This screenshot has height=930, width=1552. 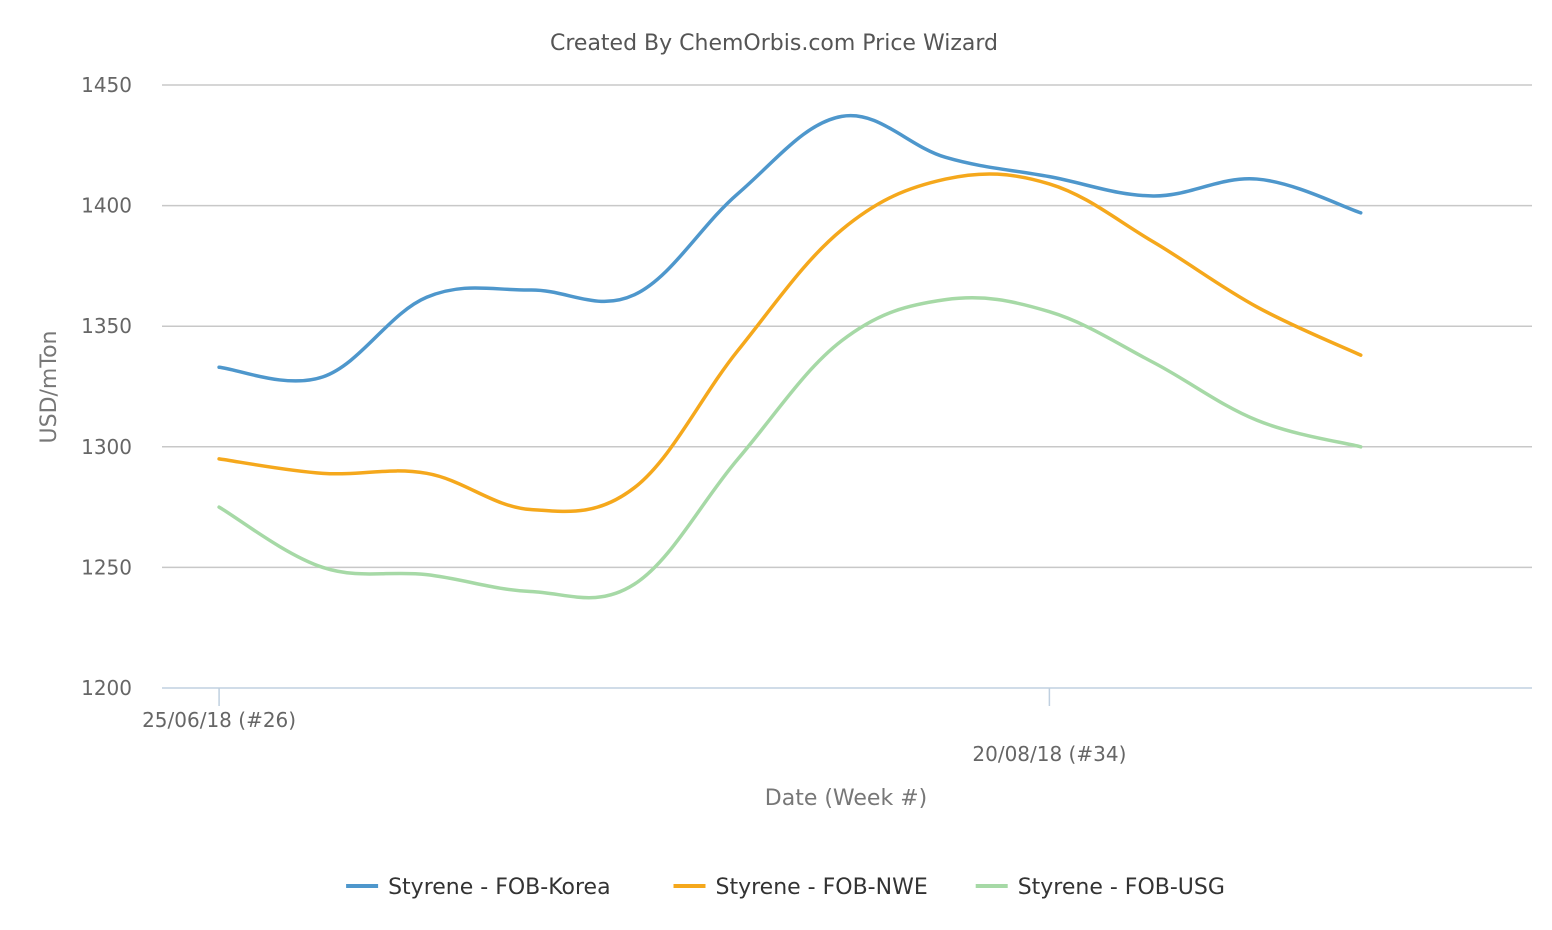 What do you see at coordinates (106, 386) in the screenshot?
I see `y-axis: 1200 1250 1300 1350 1400 1450` at bounding box center [106, 386].